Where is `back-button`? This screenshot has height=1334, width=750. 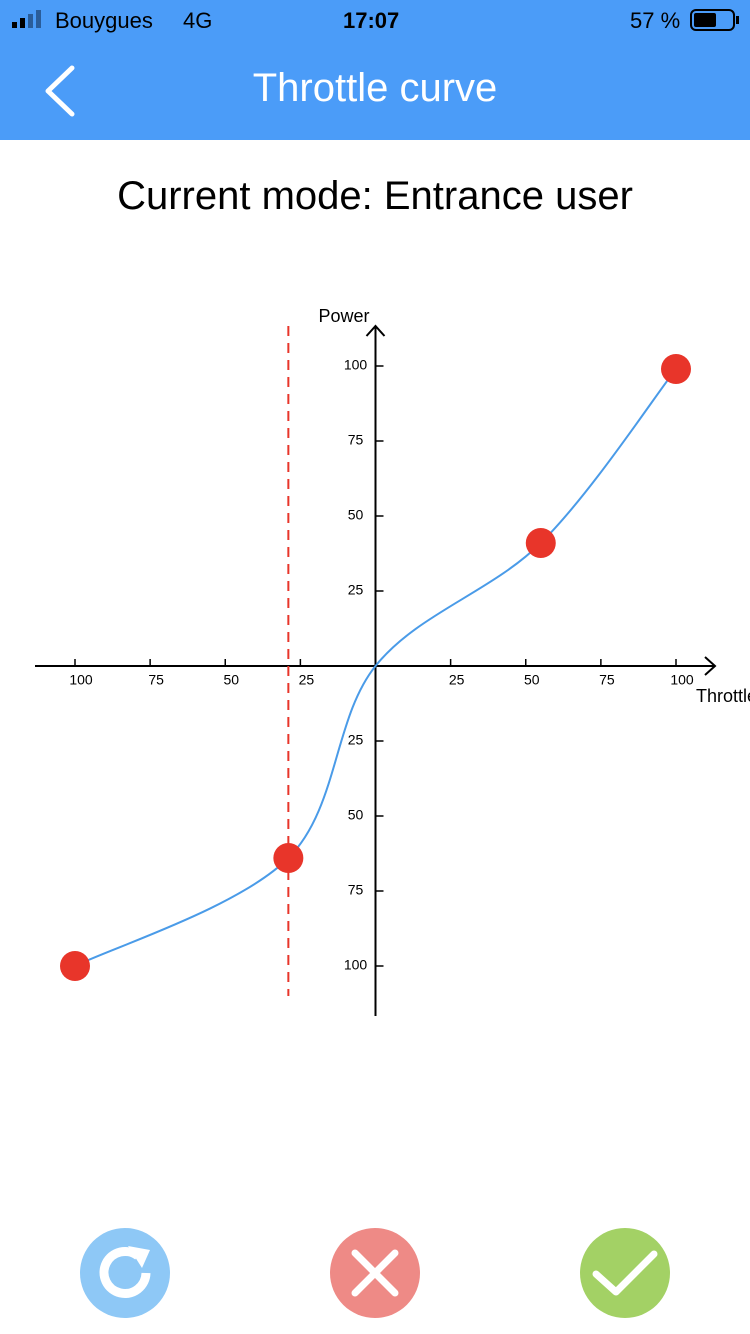
back-button is located at coordinates (60, 91).